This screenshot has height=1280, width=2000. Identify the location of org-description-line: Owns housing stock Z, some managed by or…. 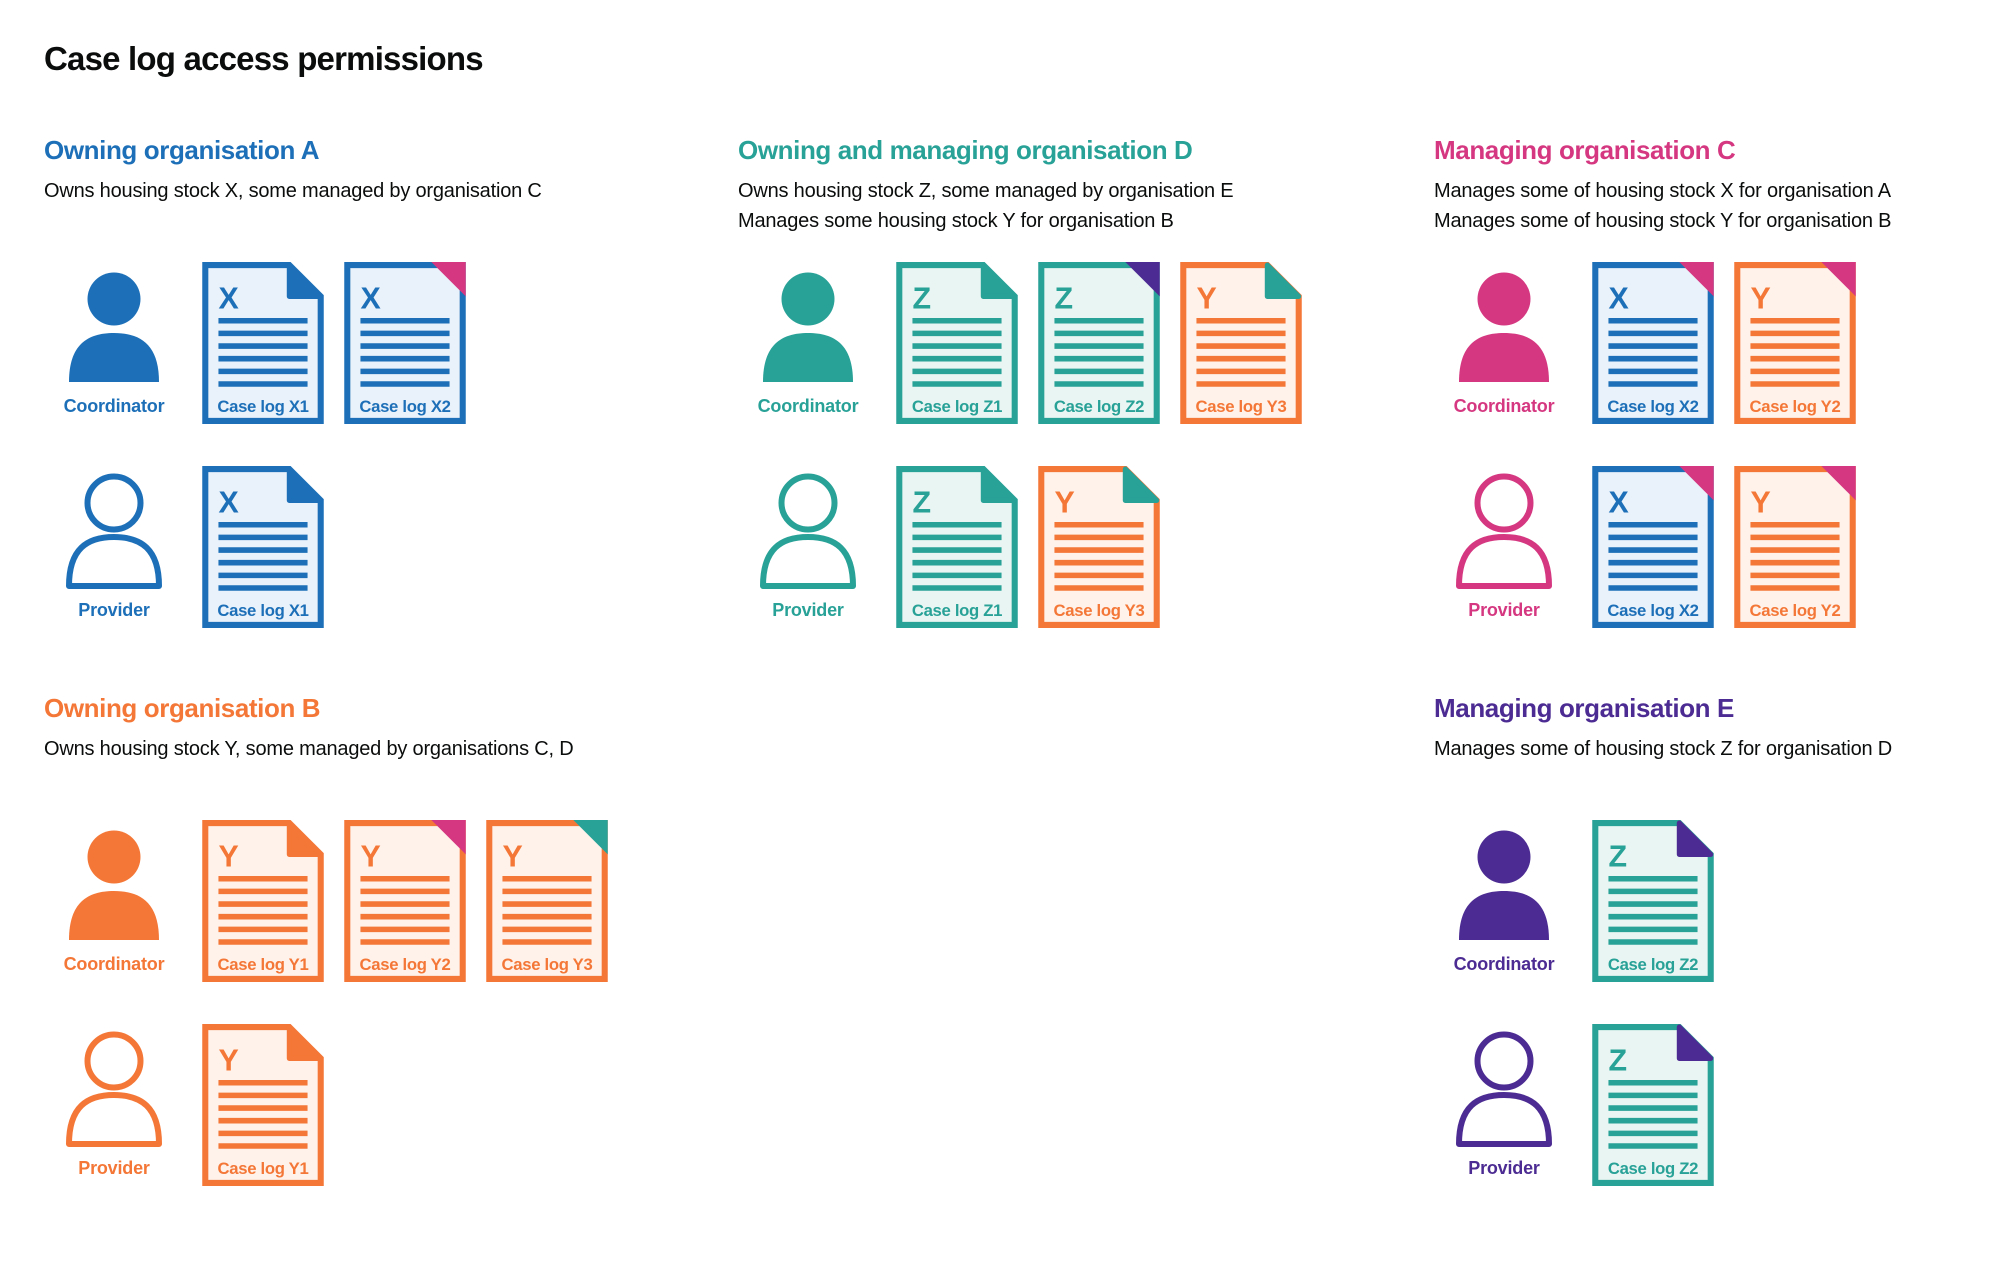
(986, 190).